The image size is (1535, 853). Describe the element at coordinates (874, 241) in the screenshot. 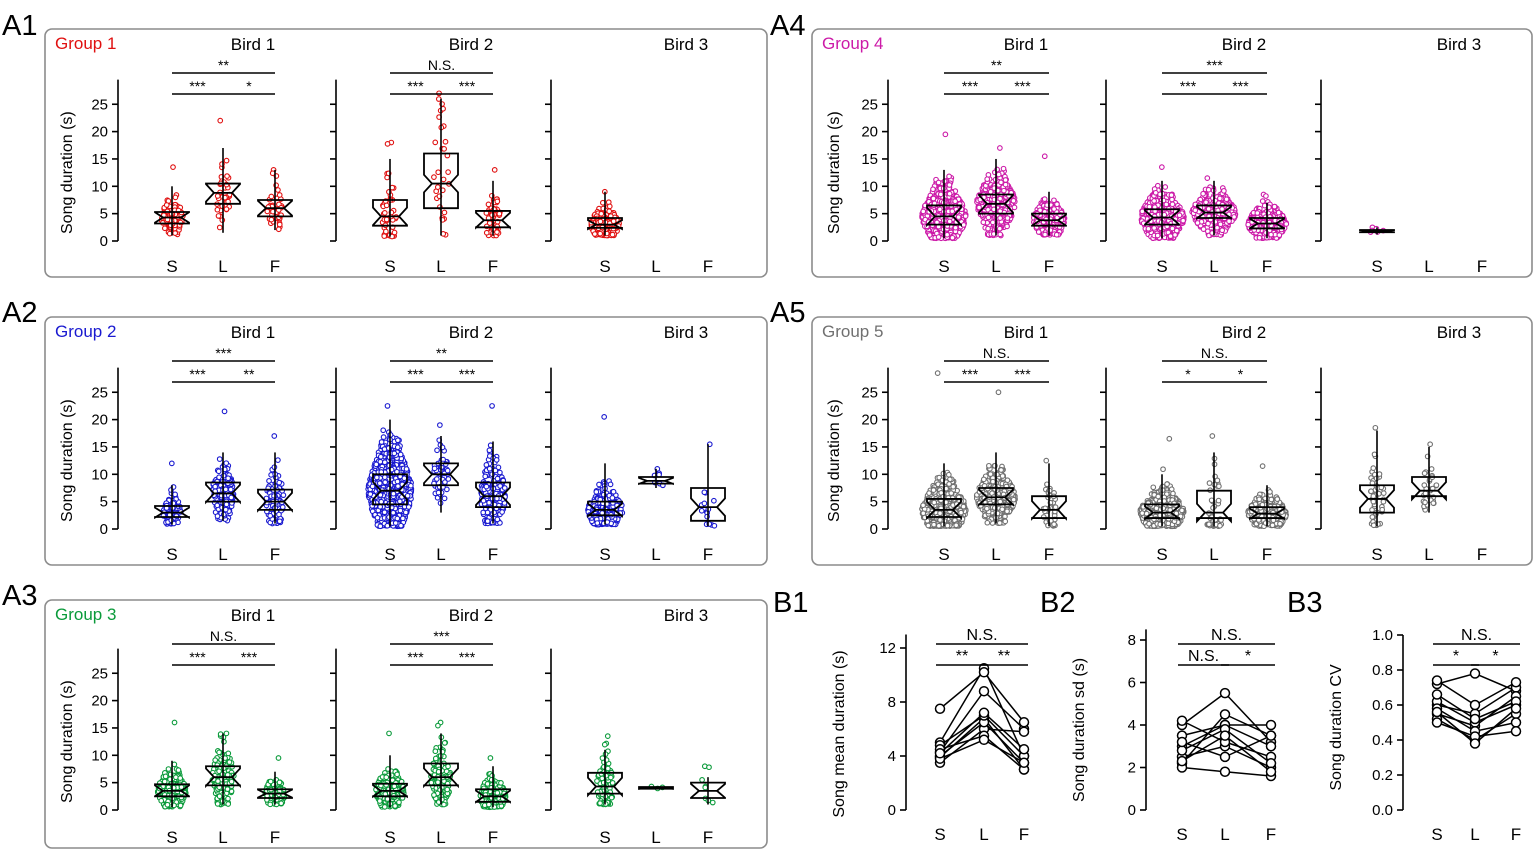

I see `y-tick-label: 0` at that location.